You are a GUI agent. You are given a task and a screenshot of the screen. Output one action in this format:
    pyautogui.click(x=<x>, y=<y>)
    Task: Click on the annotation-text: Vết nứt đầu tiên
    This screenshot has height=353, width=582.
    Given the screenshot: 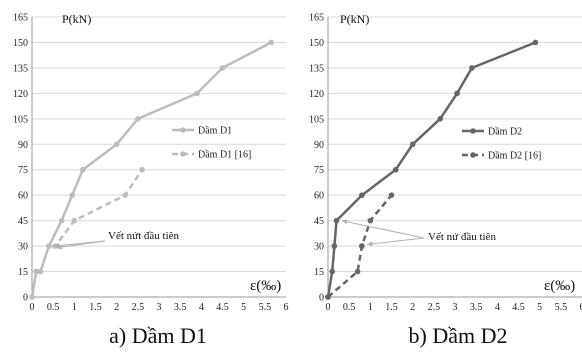 What is the action you would take?
    pyautogui.click(x=144, y=236)
    